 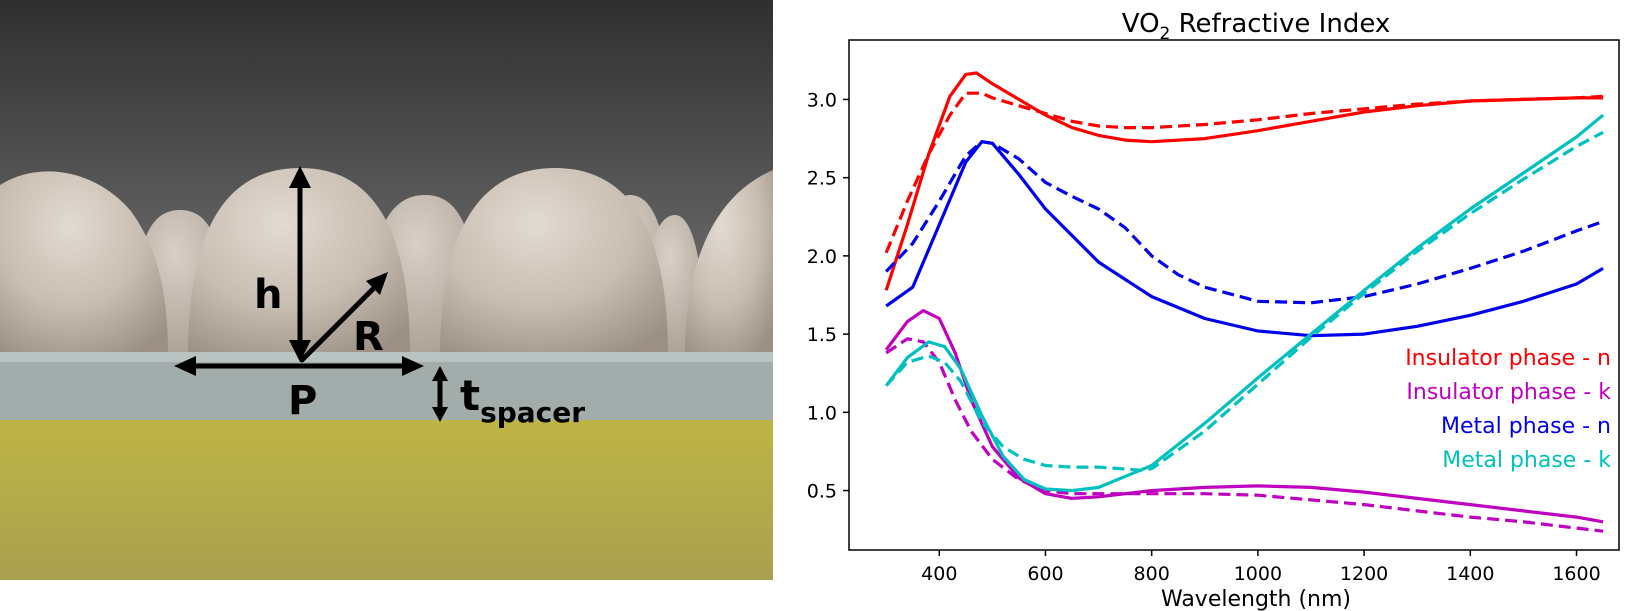 I want to click on x-tick-label: 600, so click(x=1045, y=574).